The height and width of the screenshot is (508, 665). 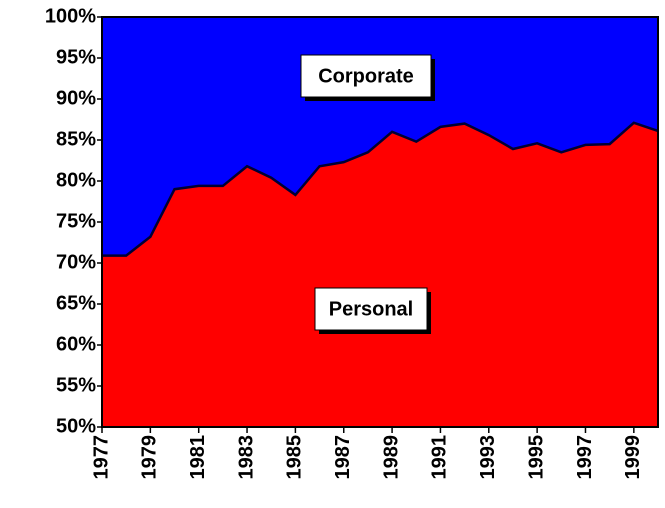 What do you see at coordinates (536, 457) in the screenshot?
I see `x-tick-label: 1995` at bounding box center [536, 457].